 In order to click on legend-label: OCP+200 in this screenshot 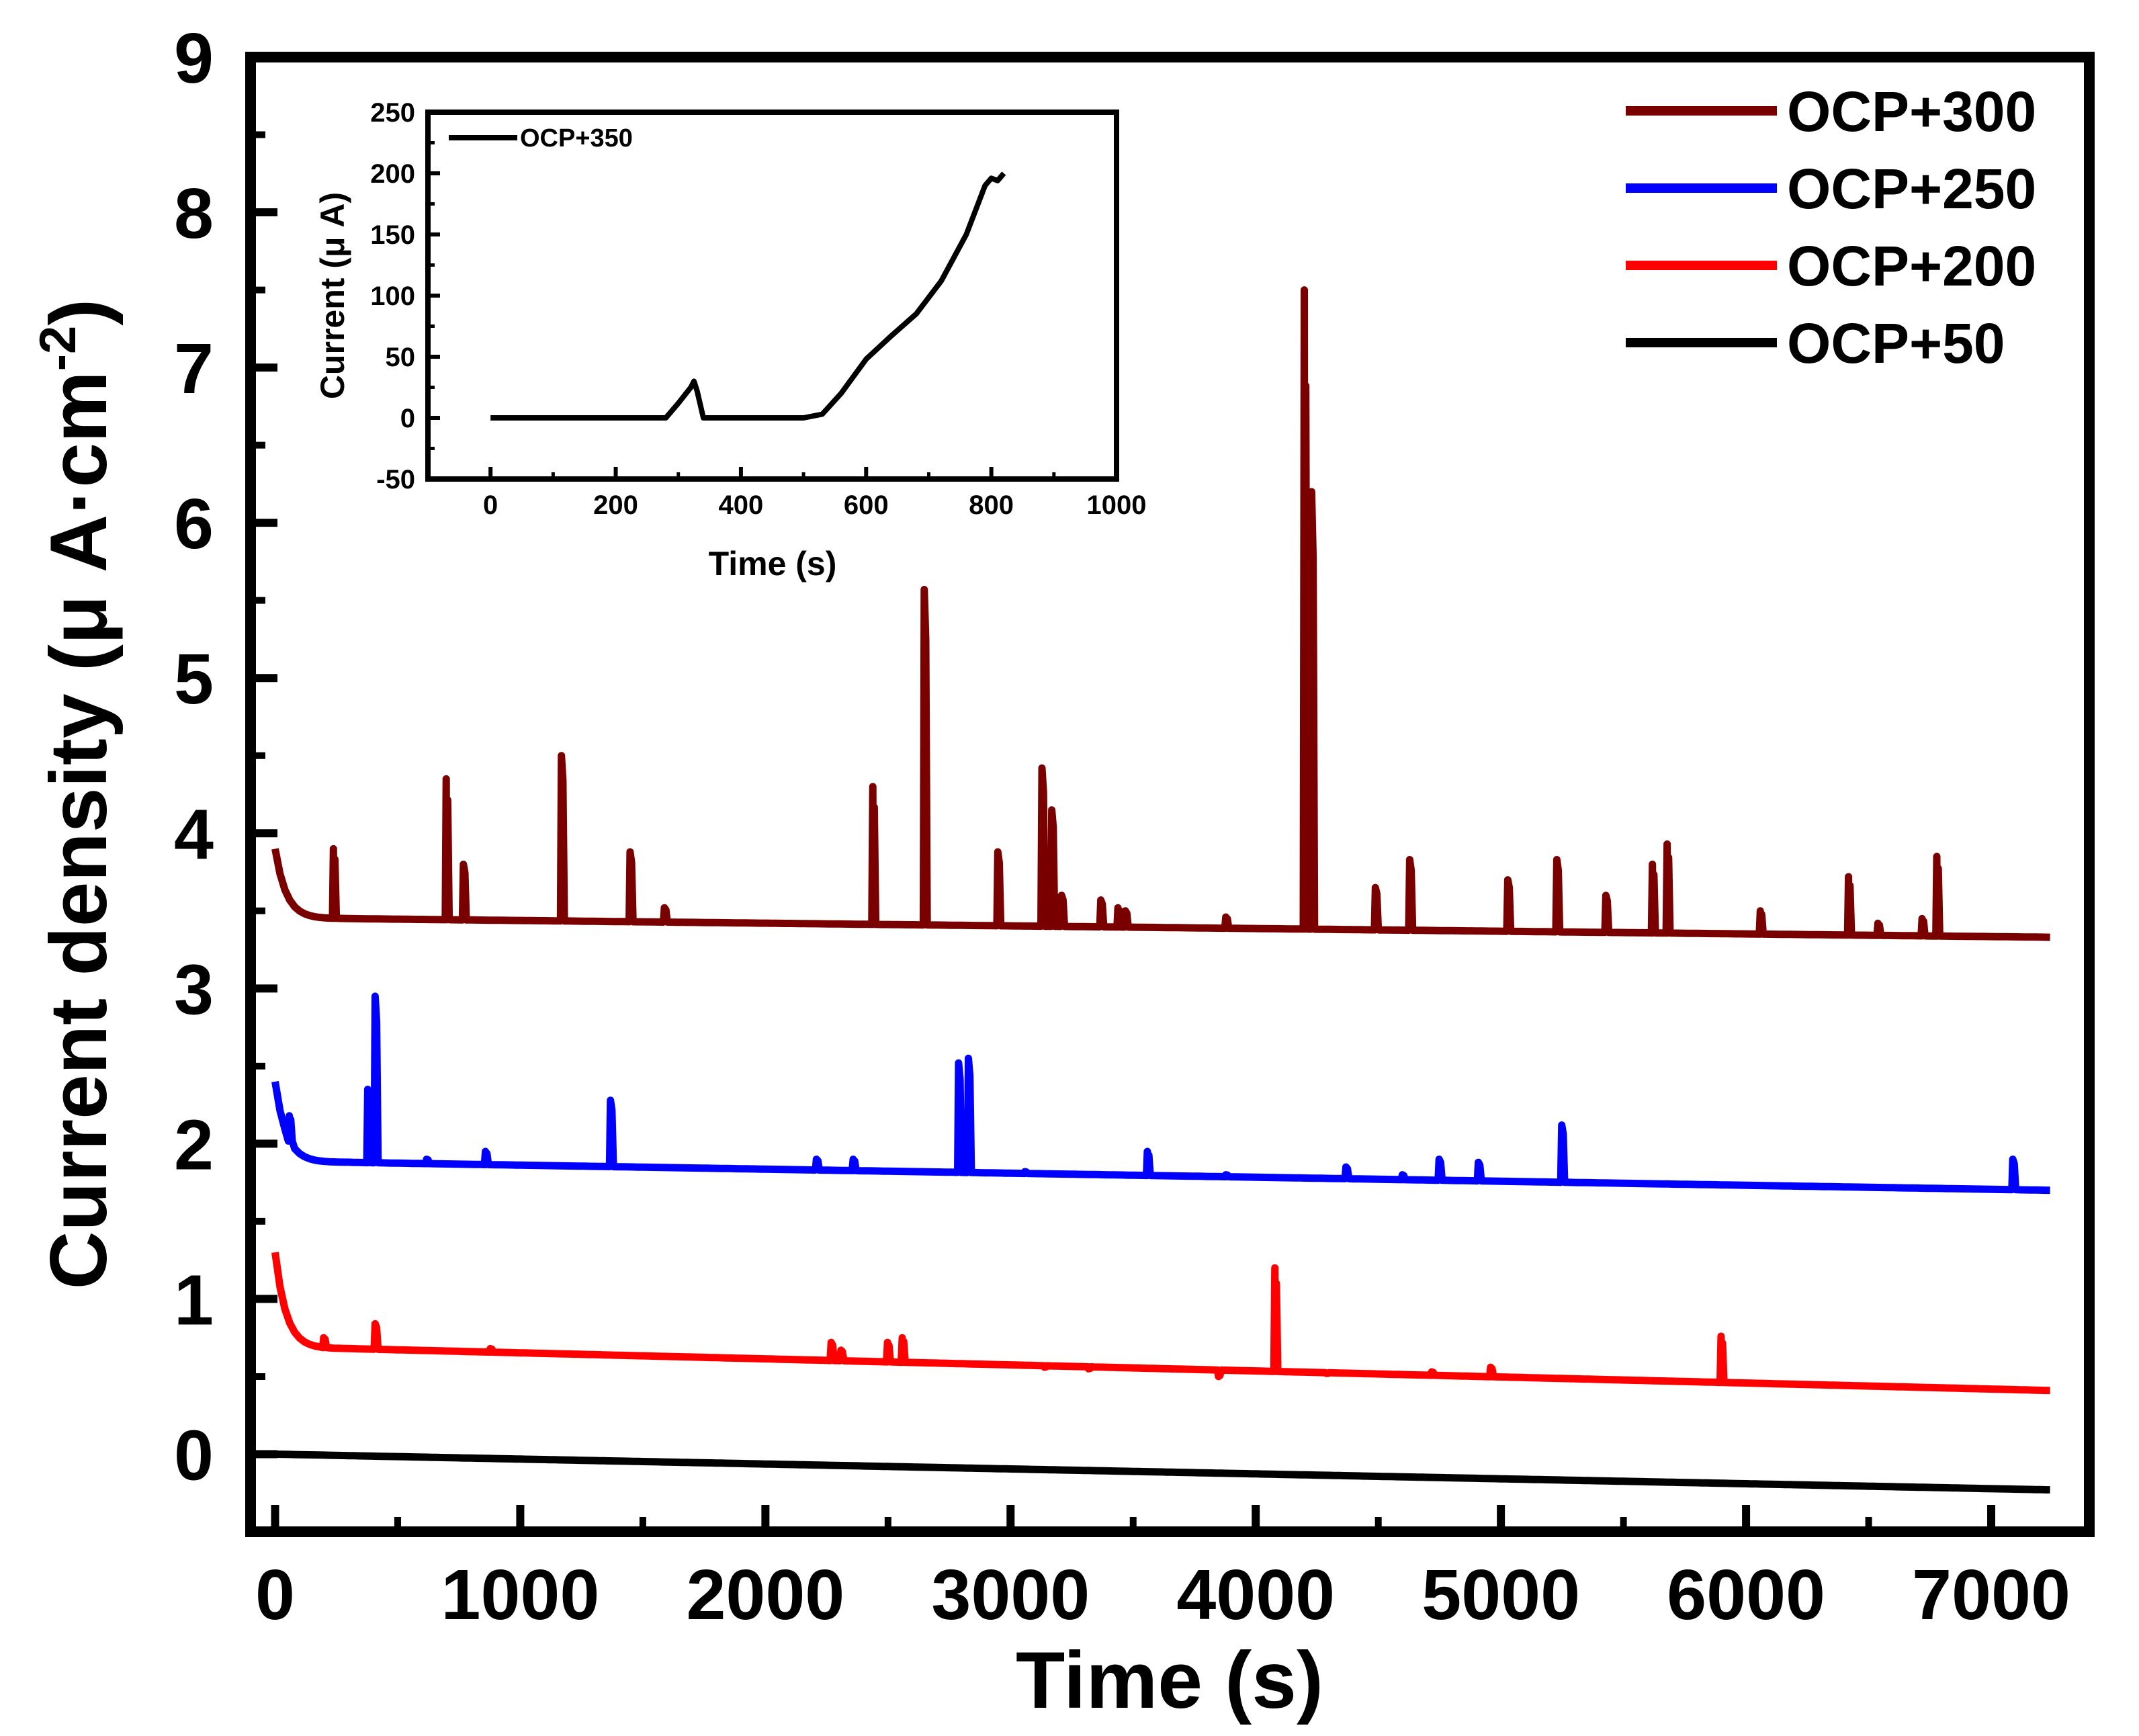, I will do `click(1911, 266)`.